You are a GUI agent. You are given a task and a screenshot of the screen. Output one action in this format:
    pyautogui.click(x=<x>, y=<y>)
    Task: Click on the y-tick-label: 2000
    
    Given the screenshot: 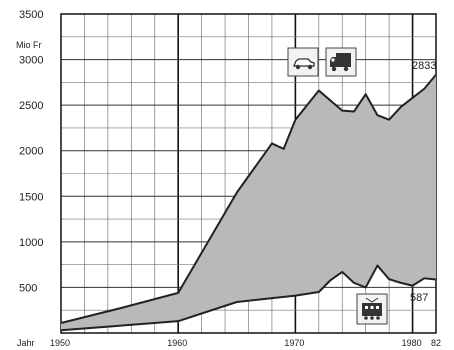 What is the action you would take?
    pyautogui.click(x=31, y=152)
    